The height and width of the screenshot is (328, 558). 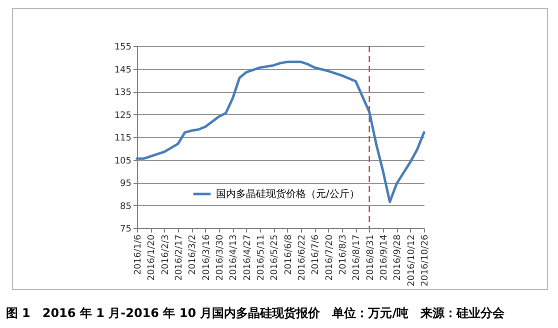 I want to click on x-tick-label: 2016/2/3, so click(x=165, y=254).